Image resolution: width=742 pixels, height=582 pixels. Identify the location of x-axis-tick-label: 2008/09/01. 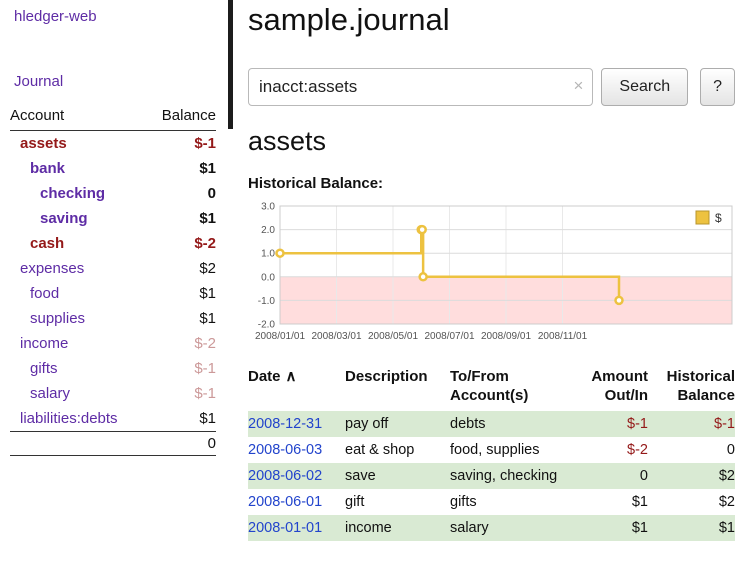
(506, 336).